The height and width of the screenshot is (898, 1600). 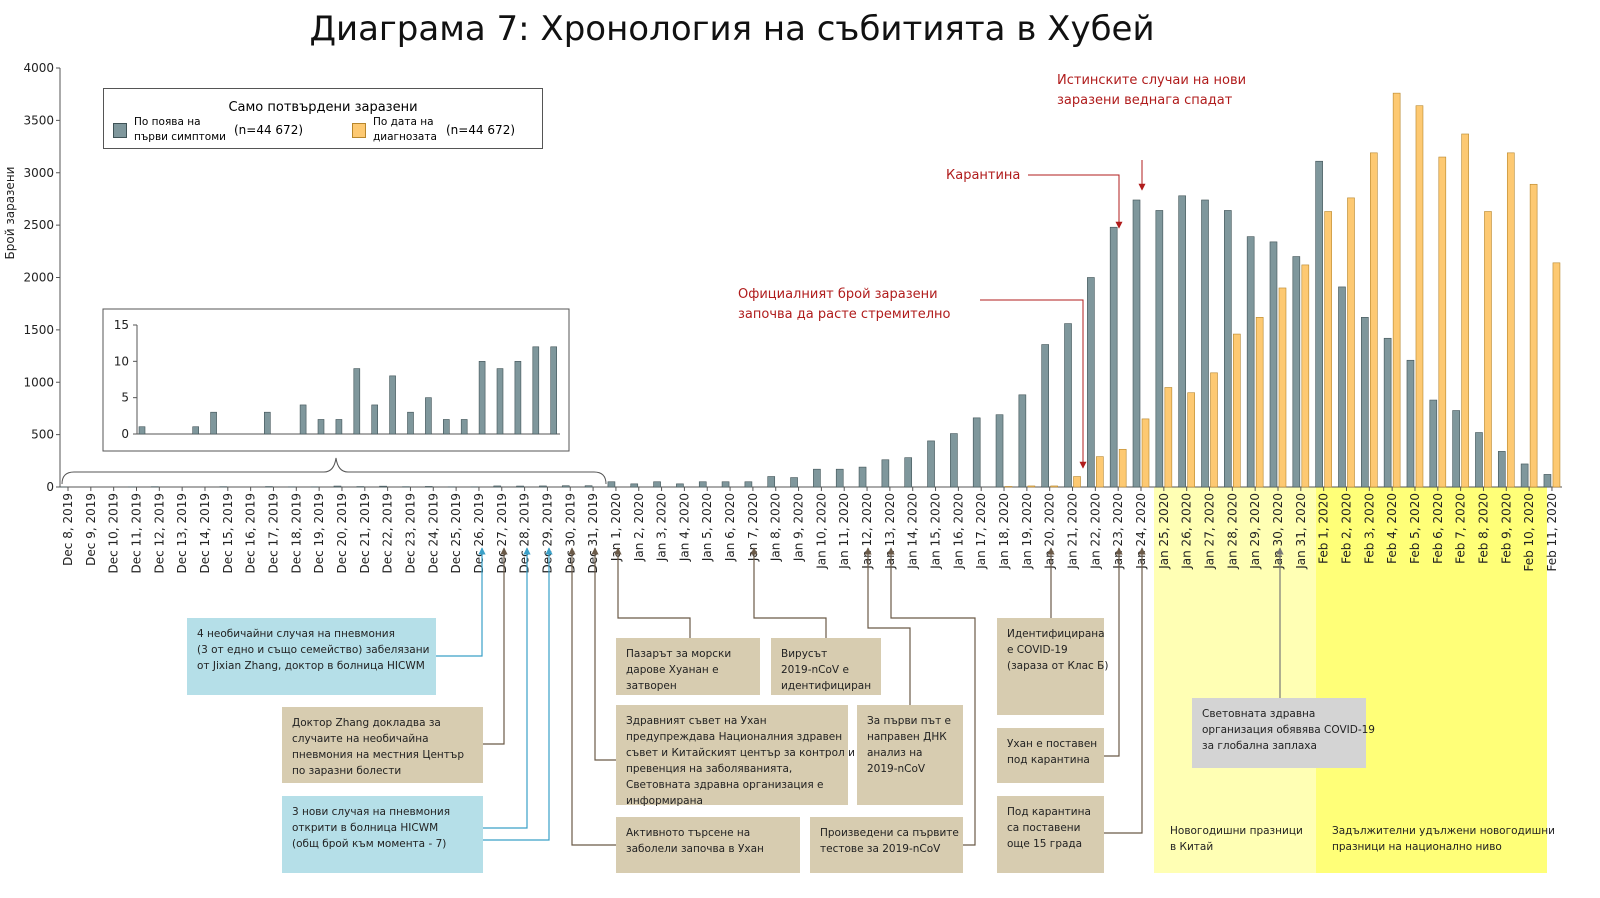 I want to click on legend-count: (n=44 672), so click(x=481, y=130).